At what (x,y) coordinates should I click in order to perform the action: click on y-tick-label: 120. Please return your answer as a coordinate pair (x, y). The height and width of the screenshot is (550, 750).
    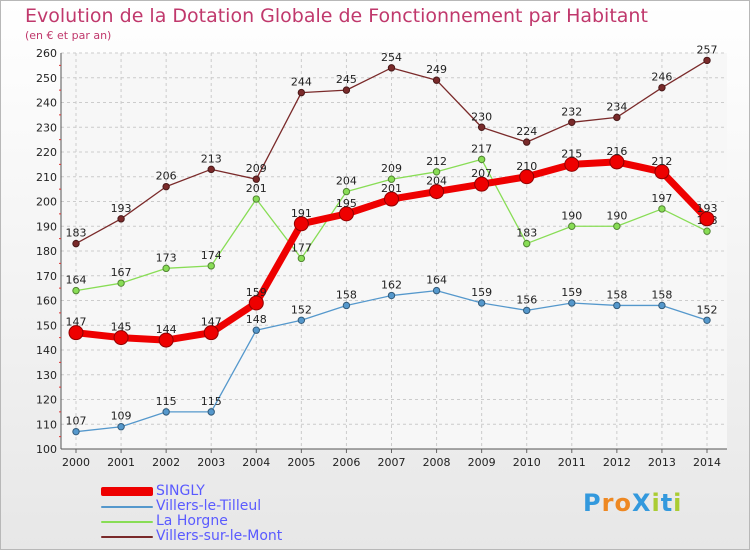
    Looking at the image, I should click on (46, 400).